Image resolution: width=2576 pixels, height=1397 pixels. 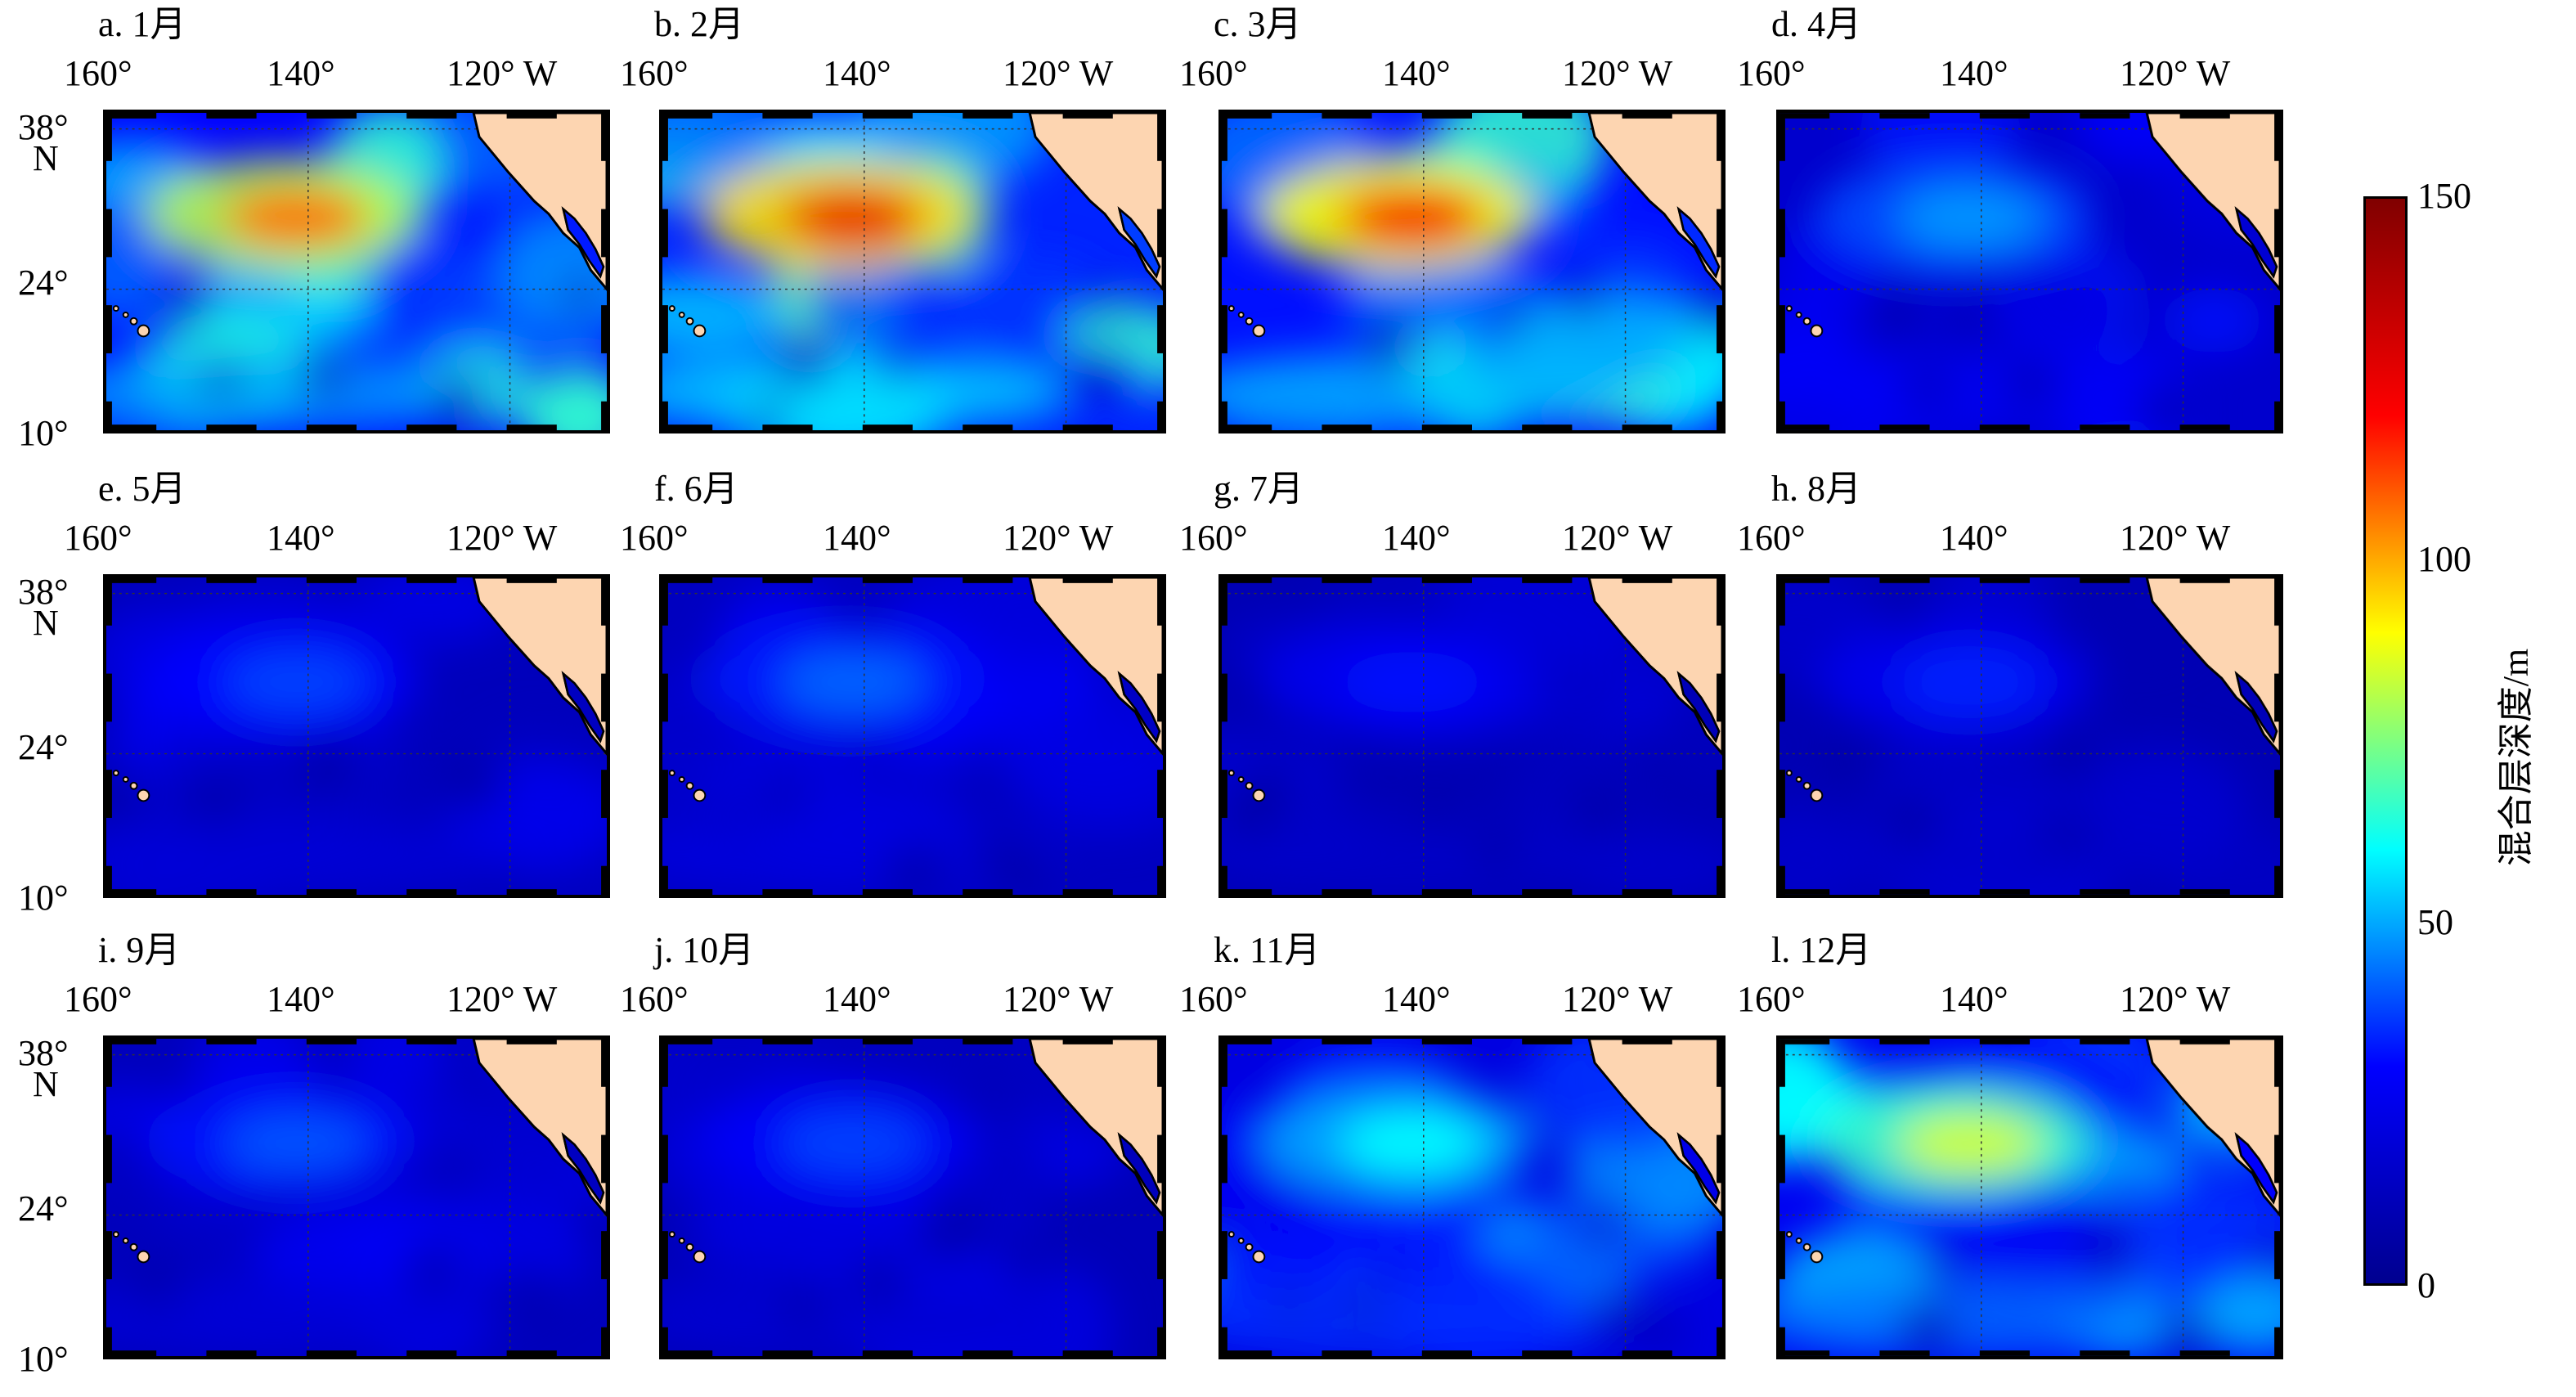 I want to click on colorbar, so click(x=2385, y=741).